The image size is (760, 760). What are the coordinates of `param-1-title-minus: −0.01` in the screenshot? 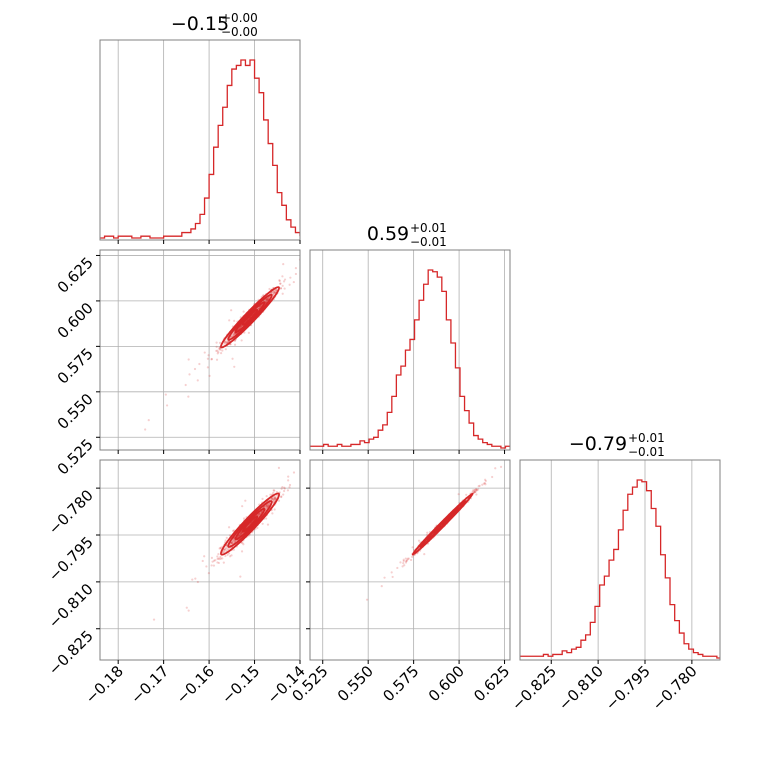 It's located at (428, 242).